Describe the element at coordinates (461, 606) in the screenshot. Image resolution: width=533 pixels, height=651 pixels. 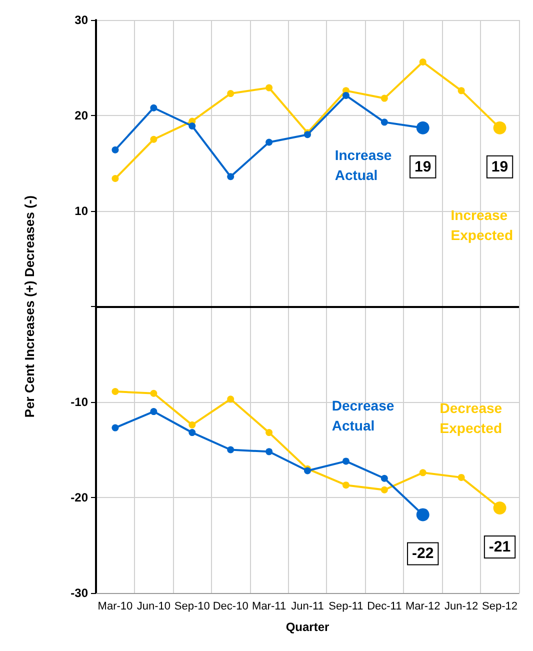
I see `x-tick-label: Jun-12` at that location.